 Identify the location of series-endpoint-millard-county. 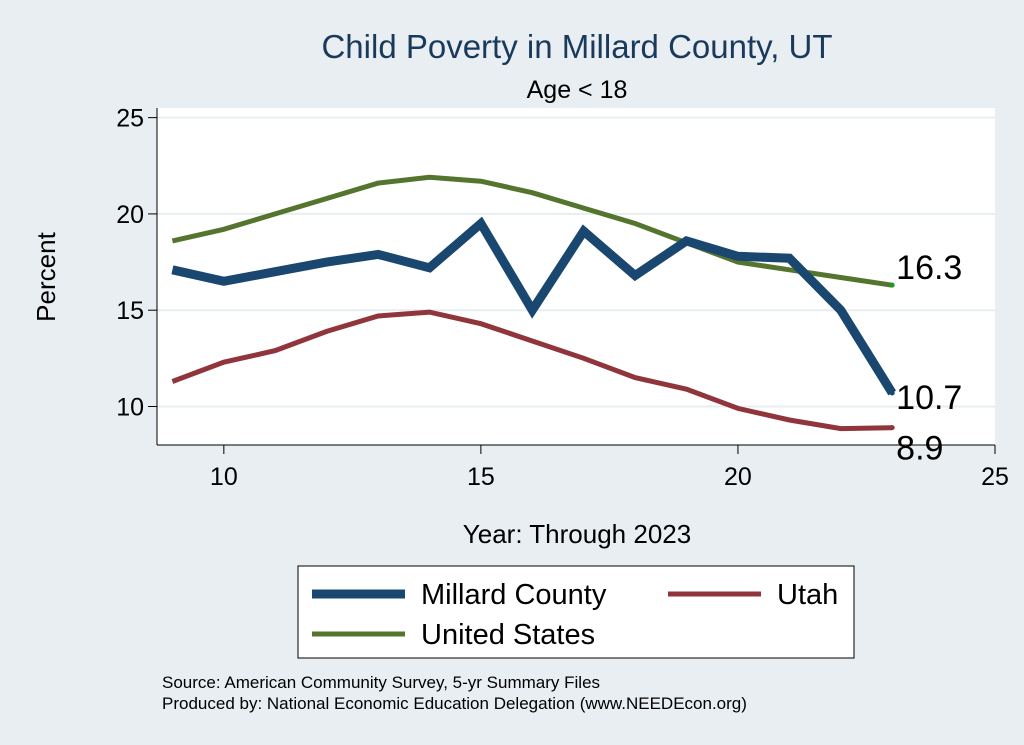
(892, 393).